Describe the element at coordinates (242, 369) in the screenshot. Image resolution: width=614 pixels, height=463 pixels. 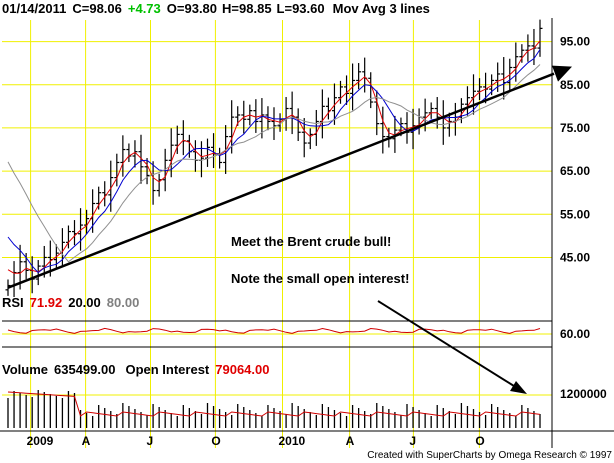
I see `oi-value: 79064.00` at that location.